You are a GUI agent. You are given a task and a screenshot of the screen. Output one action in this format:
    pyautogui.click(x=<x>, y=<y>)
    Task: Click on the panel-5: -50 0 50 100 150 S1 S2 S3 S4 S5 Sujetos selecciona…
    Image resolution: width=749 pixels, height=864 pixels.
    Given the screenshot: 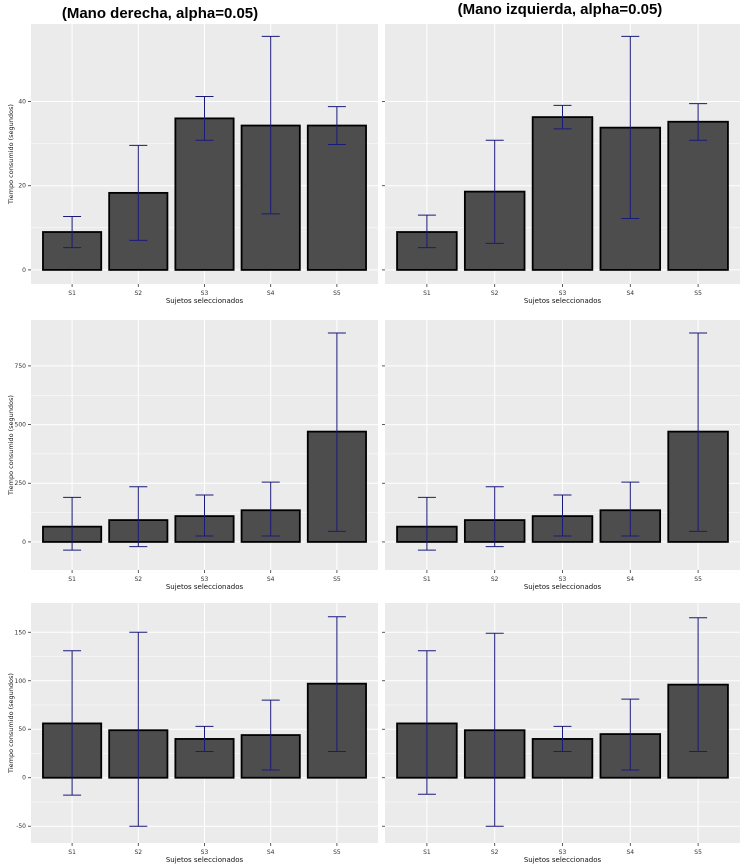 What is the action you would take?
    pyautogui.click(x=192, y=733)
    